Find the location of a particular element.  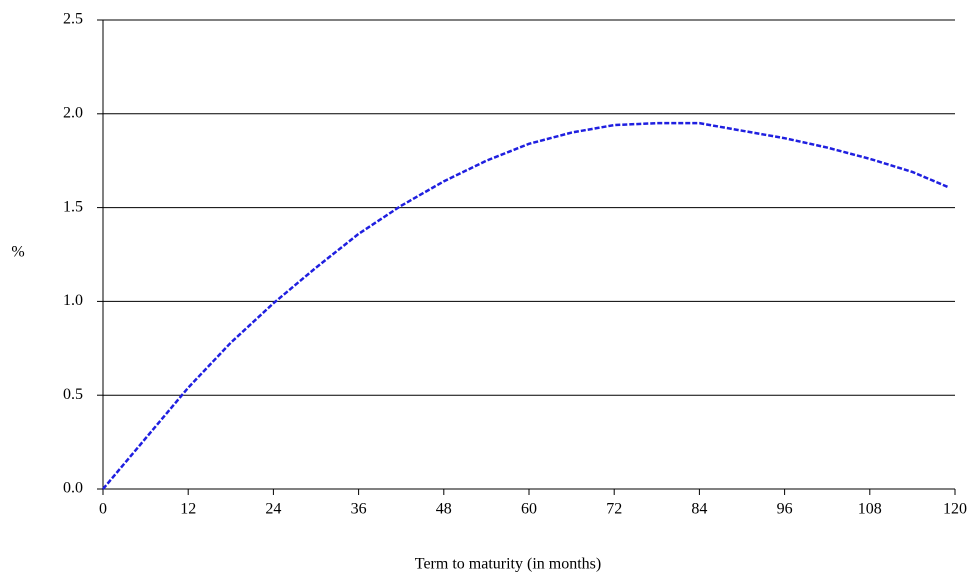

x-tick-label: 36 is located at coordinates (359, 509).